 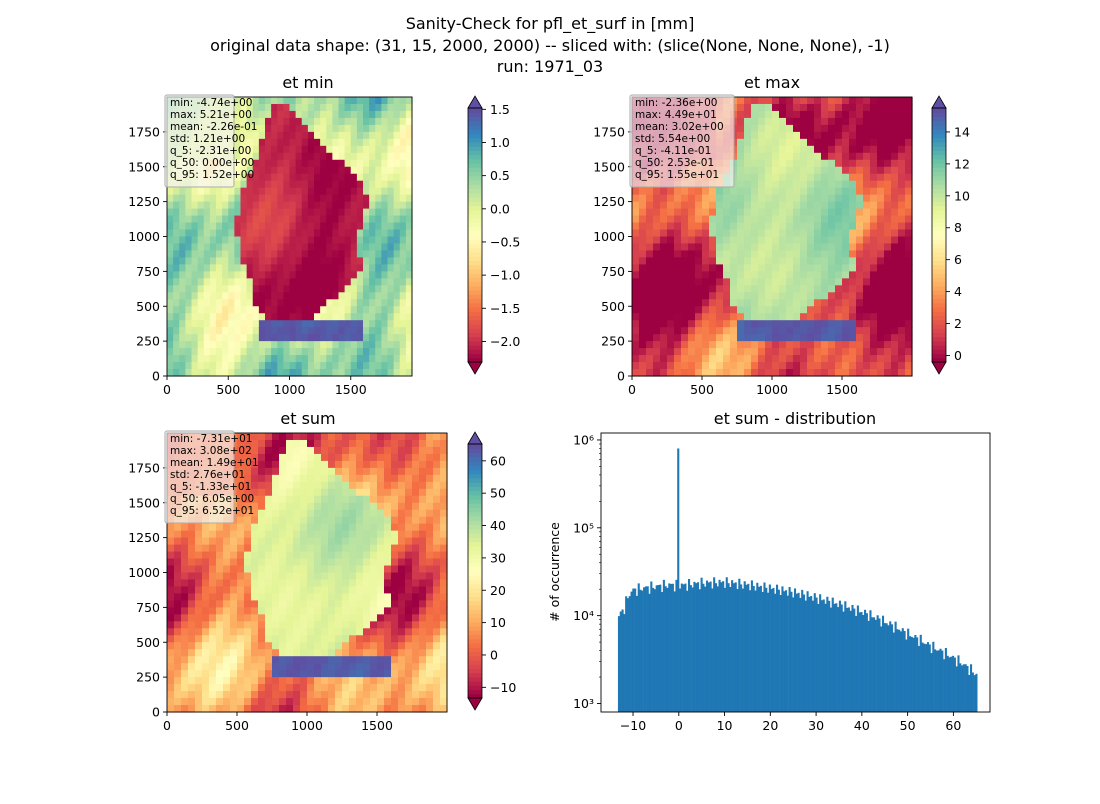 What do you see at coordinates (211, 103) in the screenshot?
I see `stat-min: min: -4.74e+00` at bounding box center [211, 103].